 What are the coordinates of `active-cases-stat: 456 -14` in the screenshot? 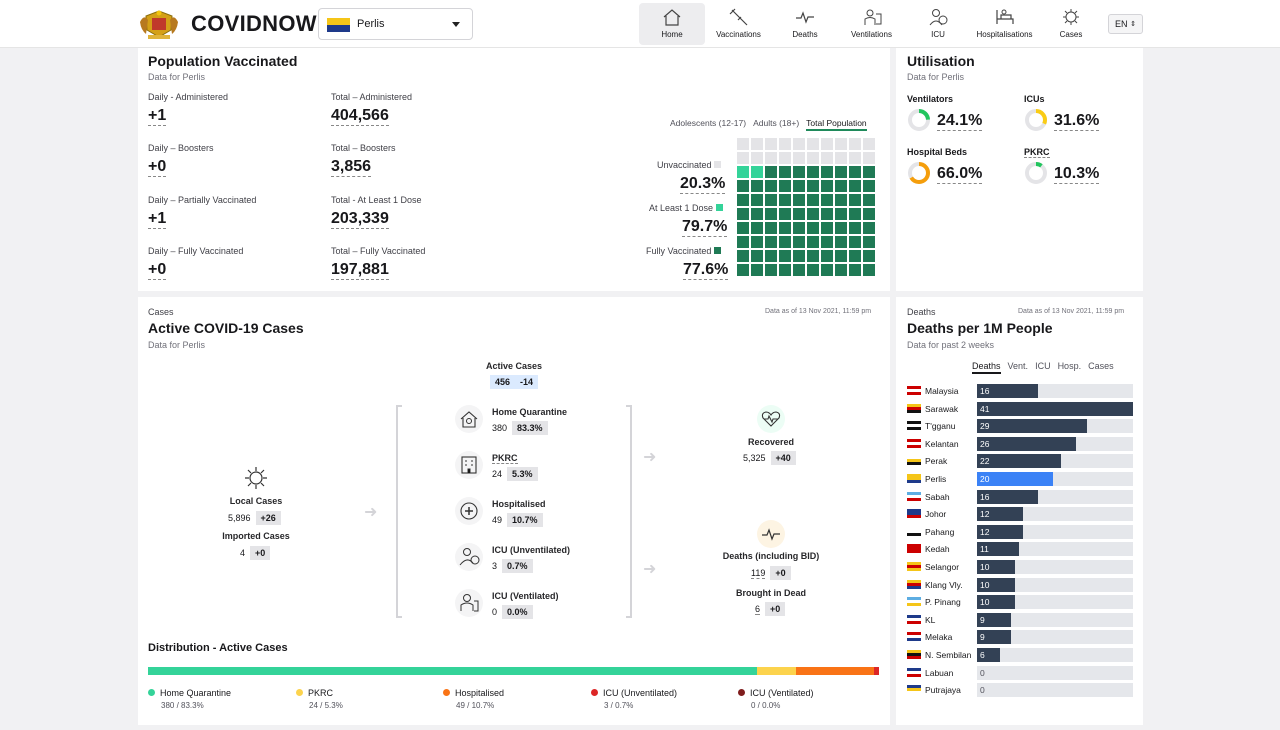 It's located at (514, 382).